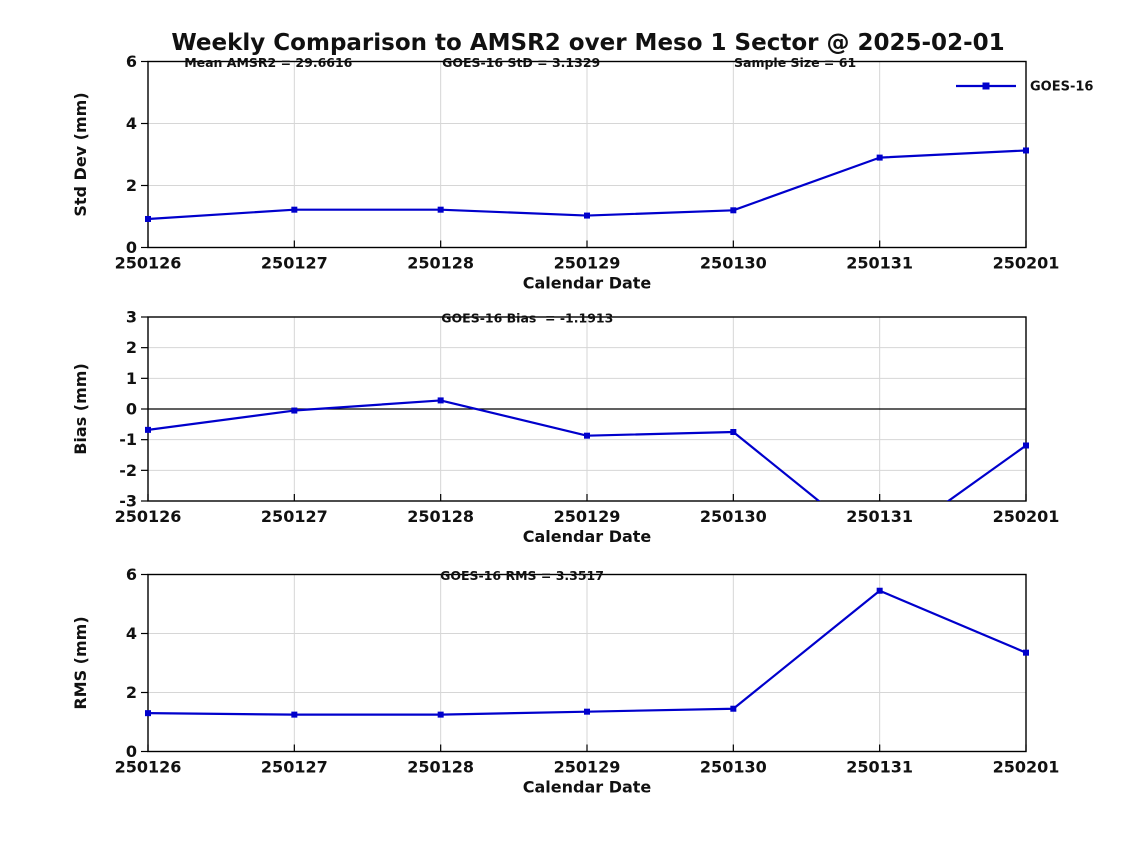 The height and width of the screenshot is (851, 1135). I want to click on legend-marker-icon, so click(986, 86).